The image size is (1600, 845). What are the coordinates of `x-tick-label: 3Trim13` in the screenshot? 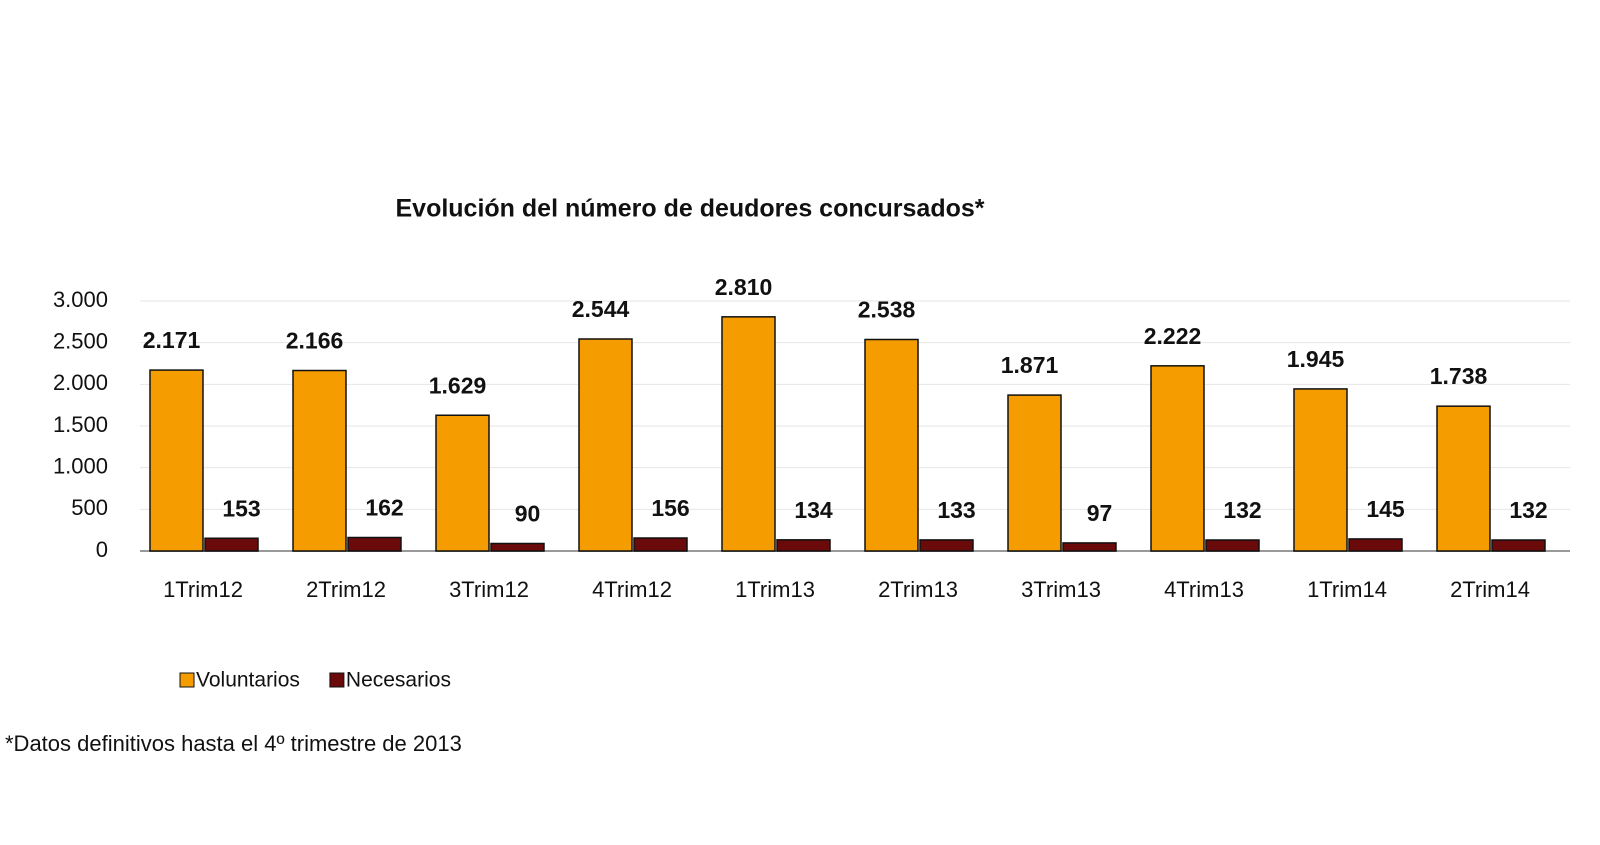 It's located at (1061, 589).